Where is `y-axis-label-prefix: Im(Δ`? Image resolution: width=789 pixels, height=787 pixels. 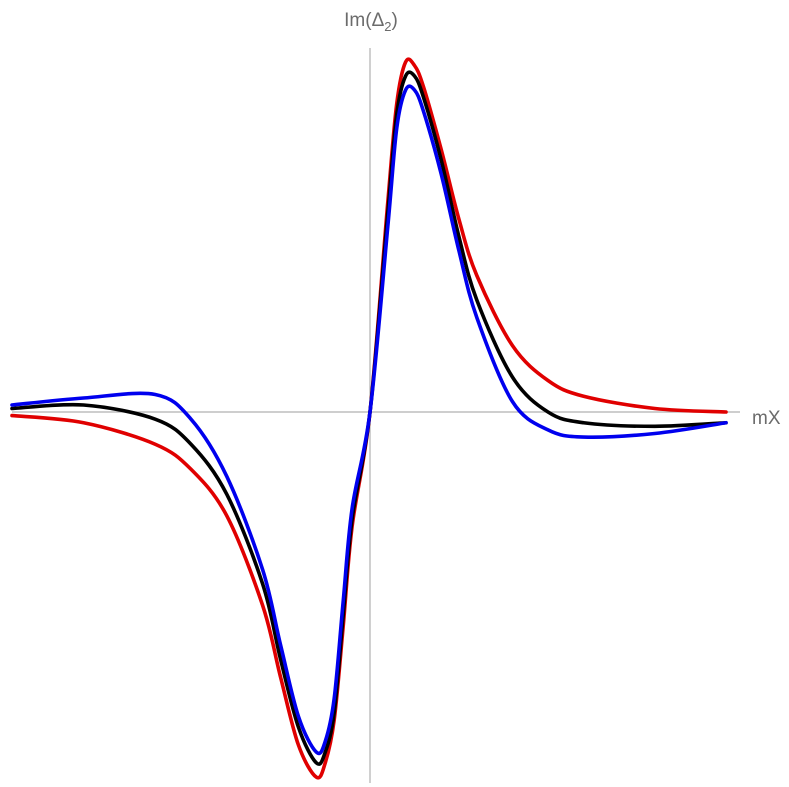
y-axis-label-prefix: Im(Δ is located at coordinates (364, 20).